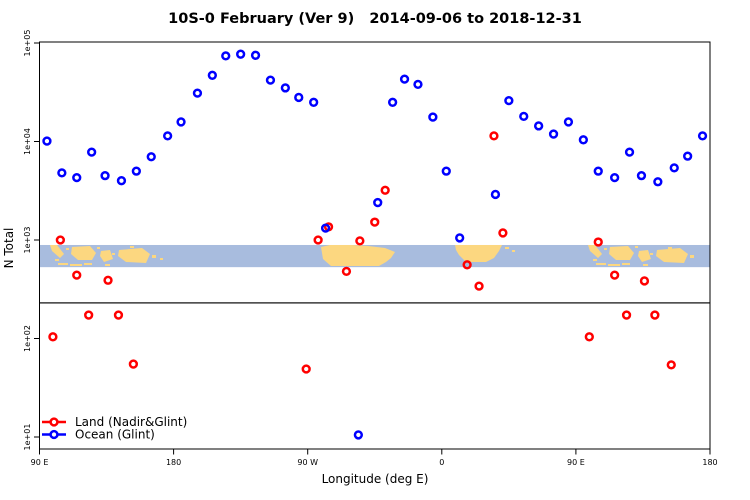  I want to click on y-tick-label: 1e+05, so click(27, 43).